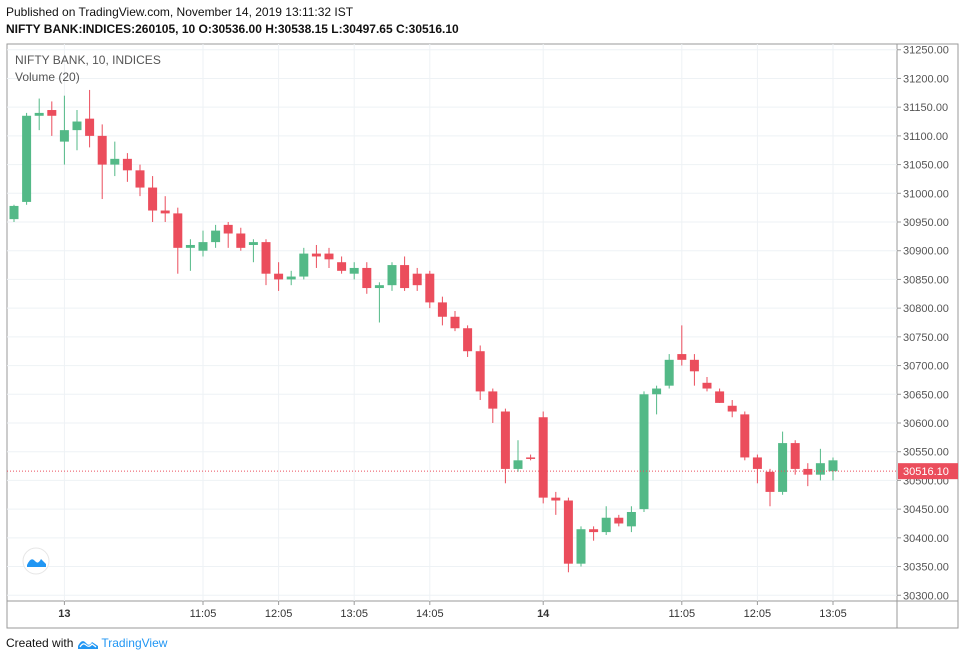  I want to click on volume-indicator-label: Volume (20), so click(47, 77).